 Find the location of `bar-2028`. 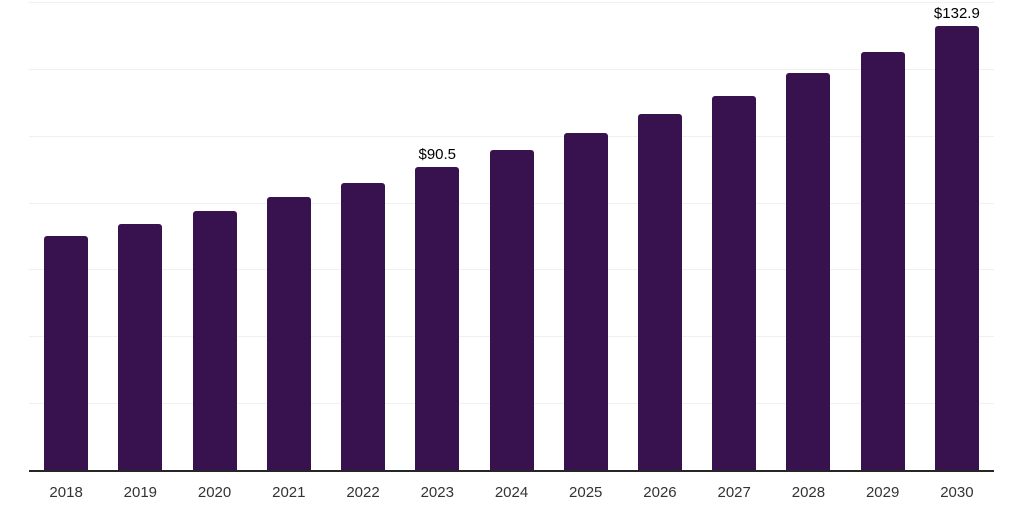

bar-2028 is located at coordinates (808, 271).